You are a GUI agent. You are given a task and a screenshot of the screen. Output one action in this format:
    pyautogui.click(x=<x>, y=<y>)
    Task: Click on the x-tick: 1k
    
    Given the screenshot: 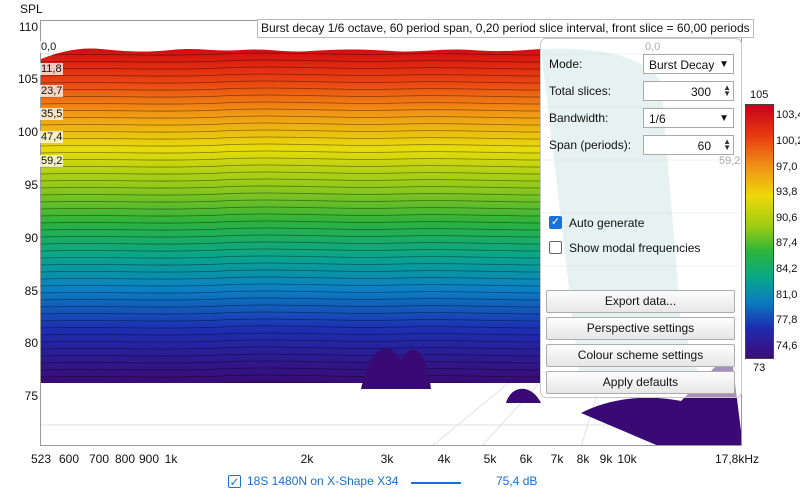 What is the action you would take?
    pyautogui.click(x=171, y=459)
    